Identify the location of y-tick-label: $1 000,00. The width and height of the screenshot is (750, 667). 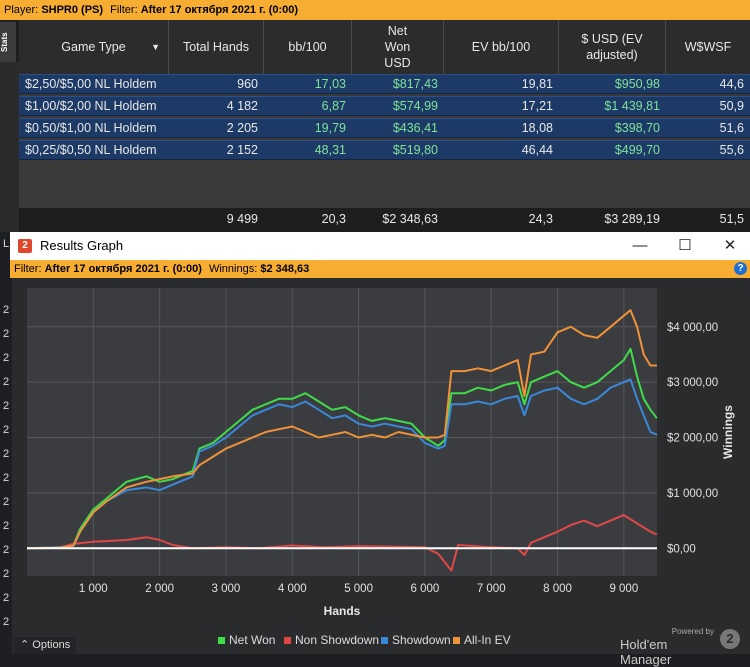
(692, 494).